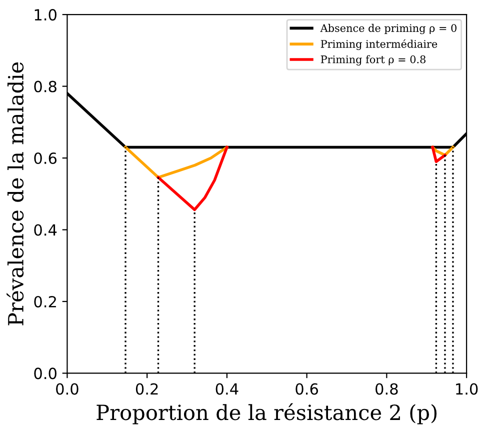 The width and height of the screenshot is (487, 428). Describe the element at coordinates (45, 86) in the screenshot. I see `y-tick-label: 0.8` at that location.